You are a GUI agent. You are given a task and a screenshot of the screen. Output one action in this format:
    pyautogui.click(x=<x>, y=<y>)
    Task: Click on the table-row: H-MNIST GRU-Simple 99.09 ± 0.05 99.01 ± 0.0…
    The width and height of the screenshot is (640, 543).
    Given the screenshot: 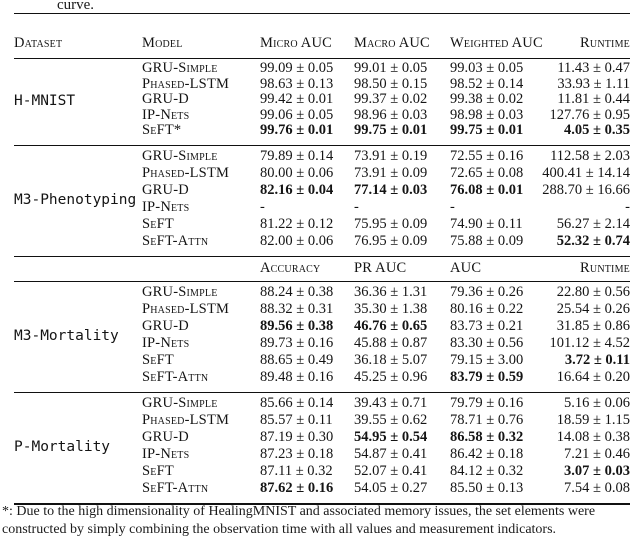 What is the action you would take?
    pyautogui.click(x=322, y=83)
    